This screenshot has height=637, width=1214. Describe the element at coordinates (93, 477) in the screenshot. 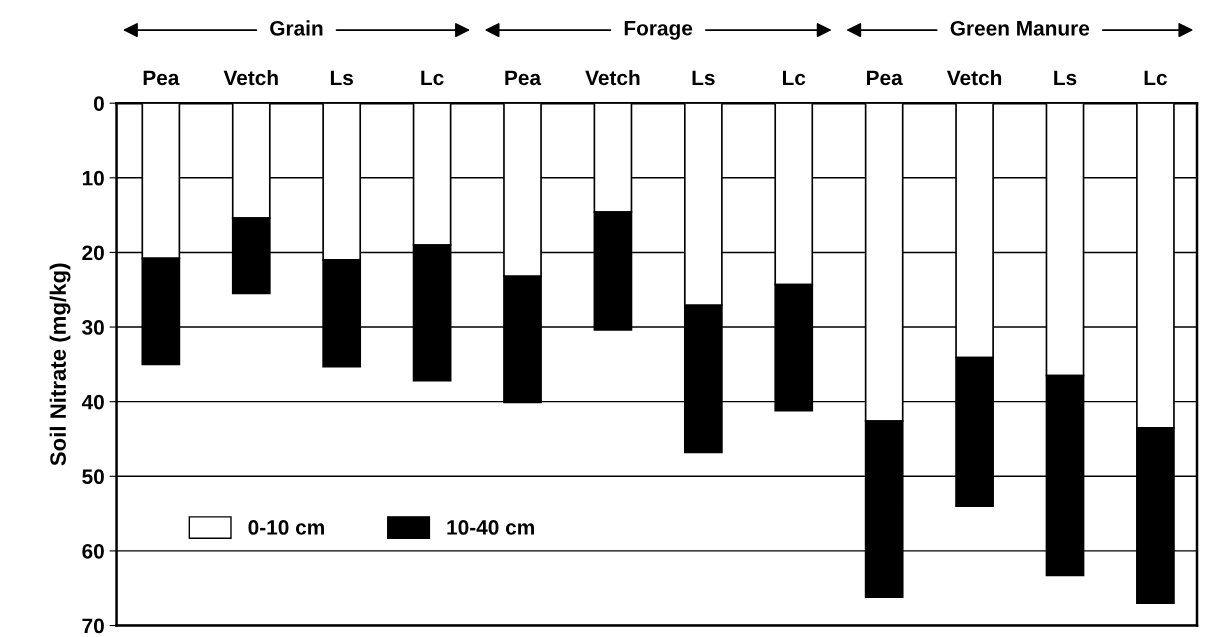

I see `y-tick-label: 50` at that location.